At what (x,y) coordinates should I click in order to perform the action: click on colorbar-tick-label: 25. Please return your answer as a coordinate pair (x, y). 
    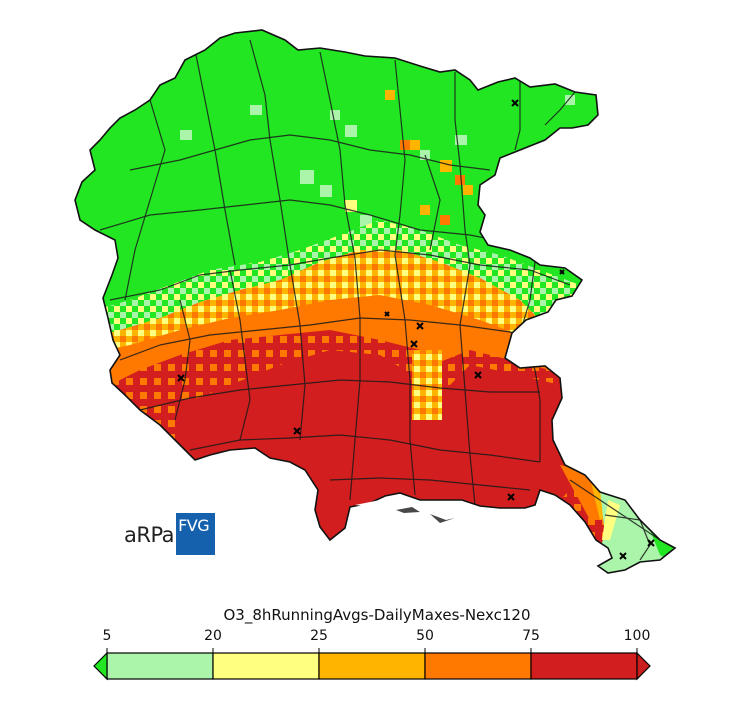
    Looking at the image, I should click on (319, 636).